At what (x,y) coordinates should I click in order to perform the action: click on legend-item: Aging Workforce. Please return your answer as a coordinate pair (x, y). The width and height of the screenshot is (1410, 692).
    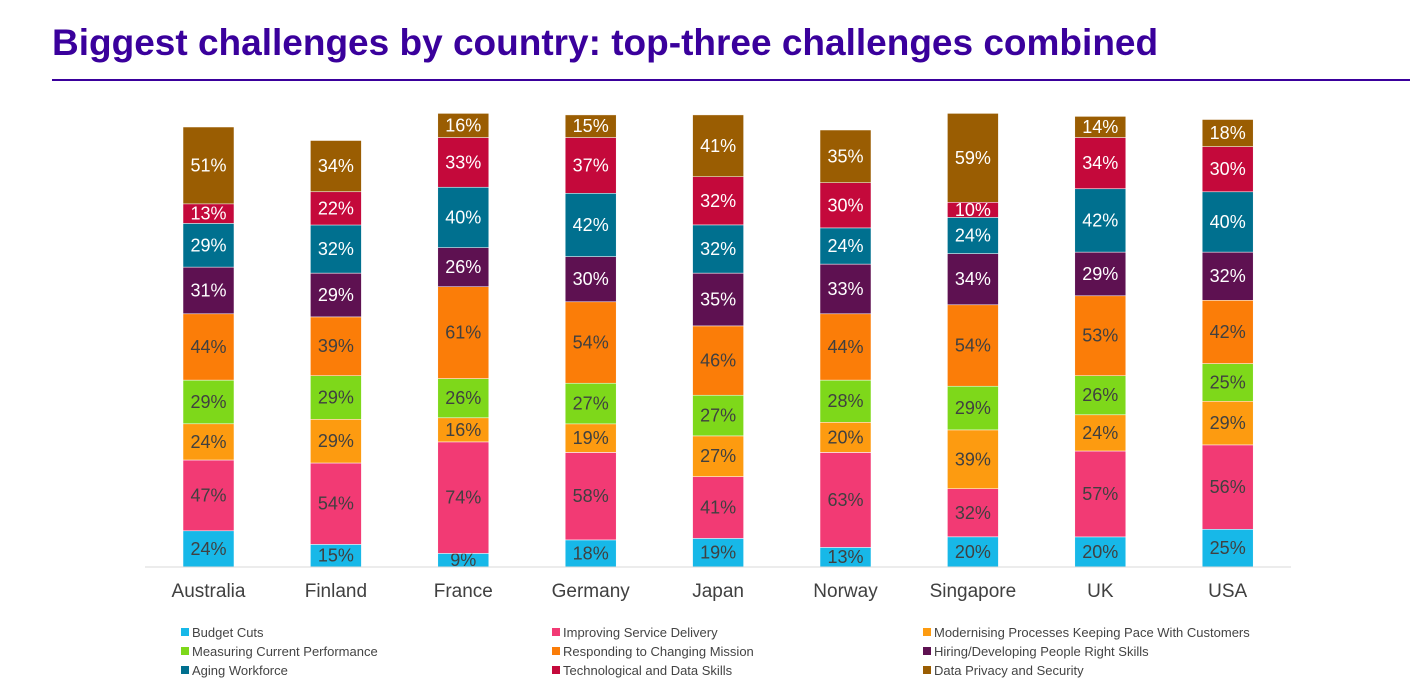
    Looking at the image, I should click on (366, 670).